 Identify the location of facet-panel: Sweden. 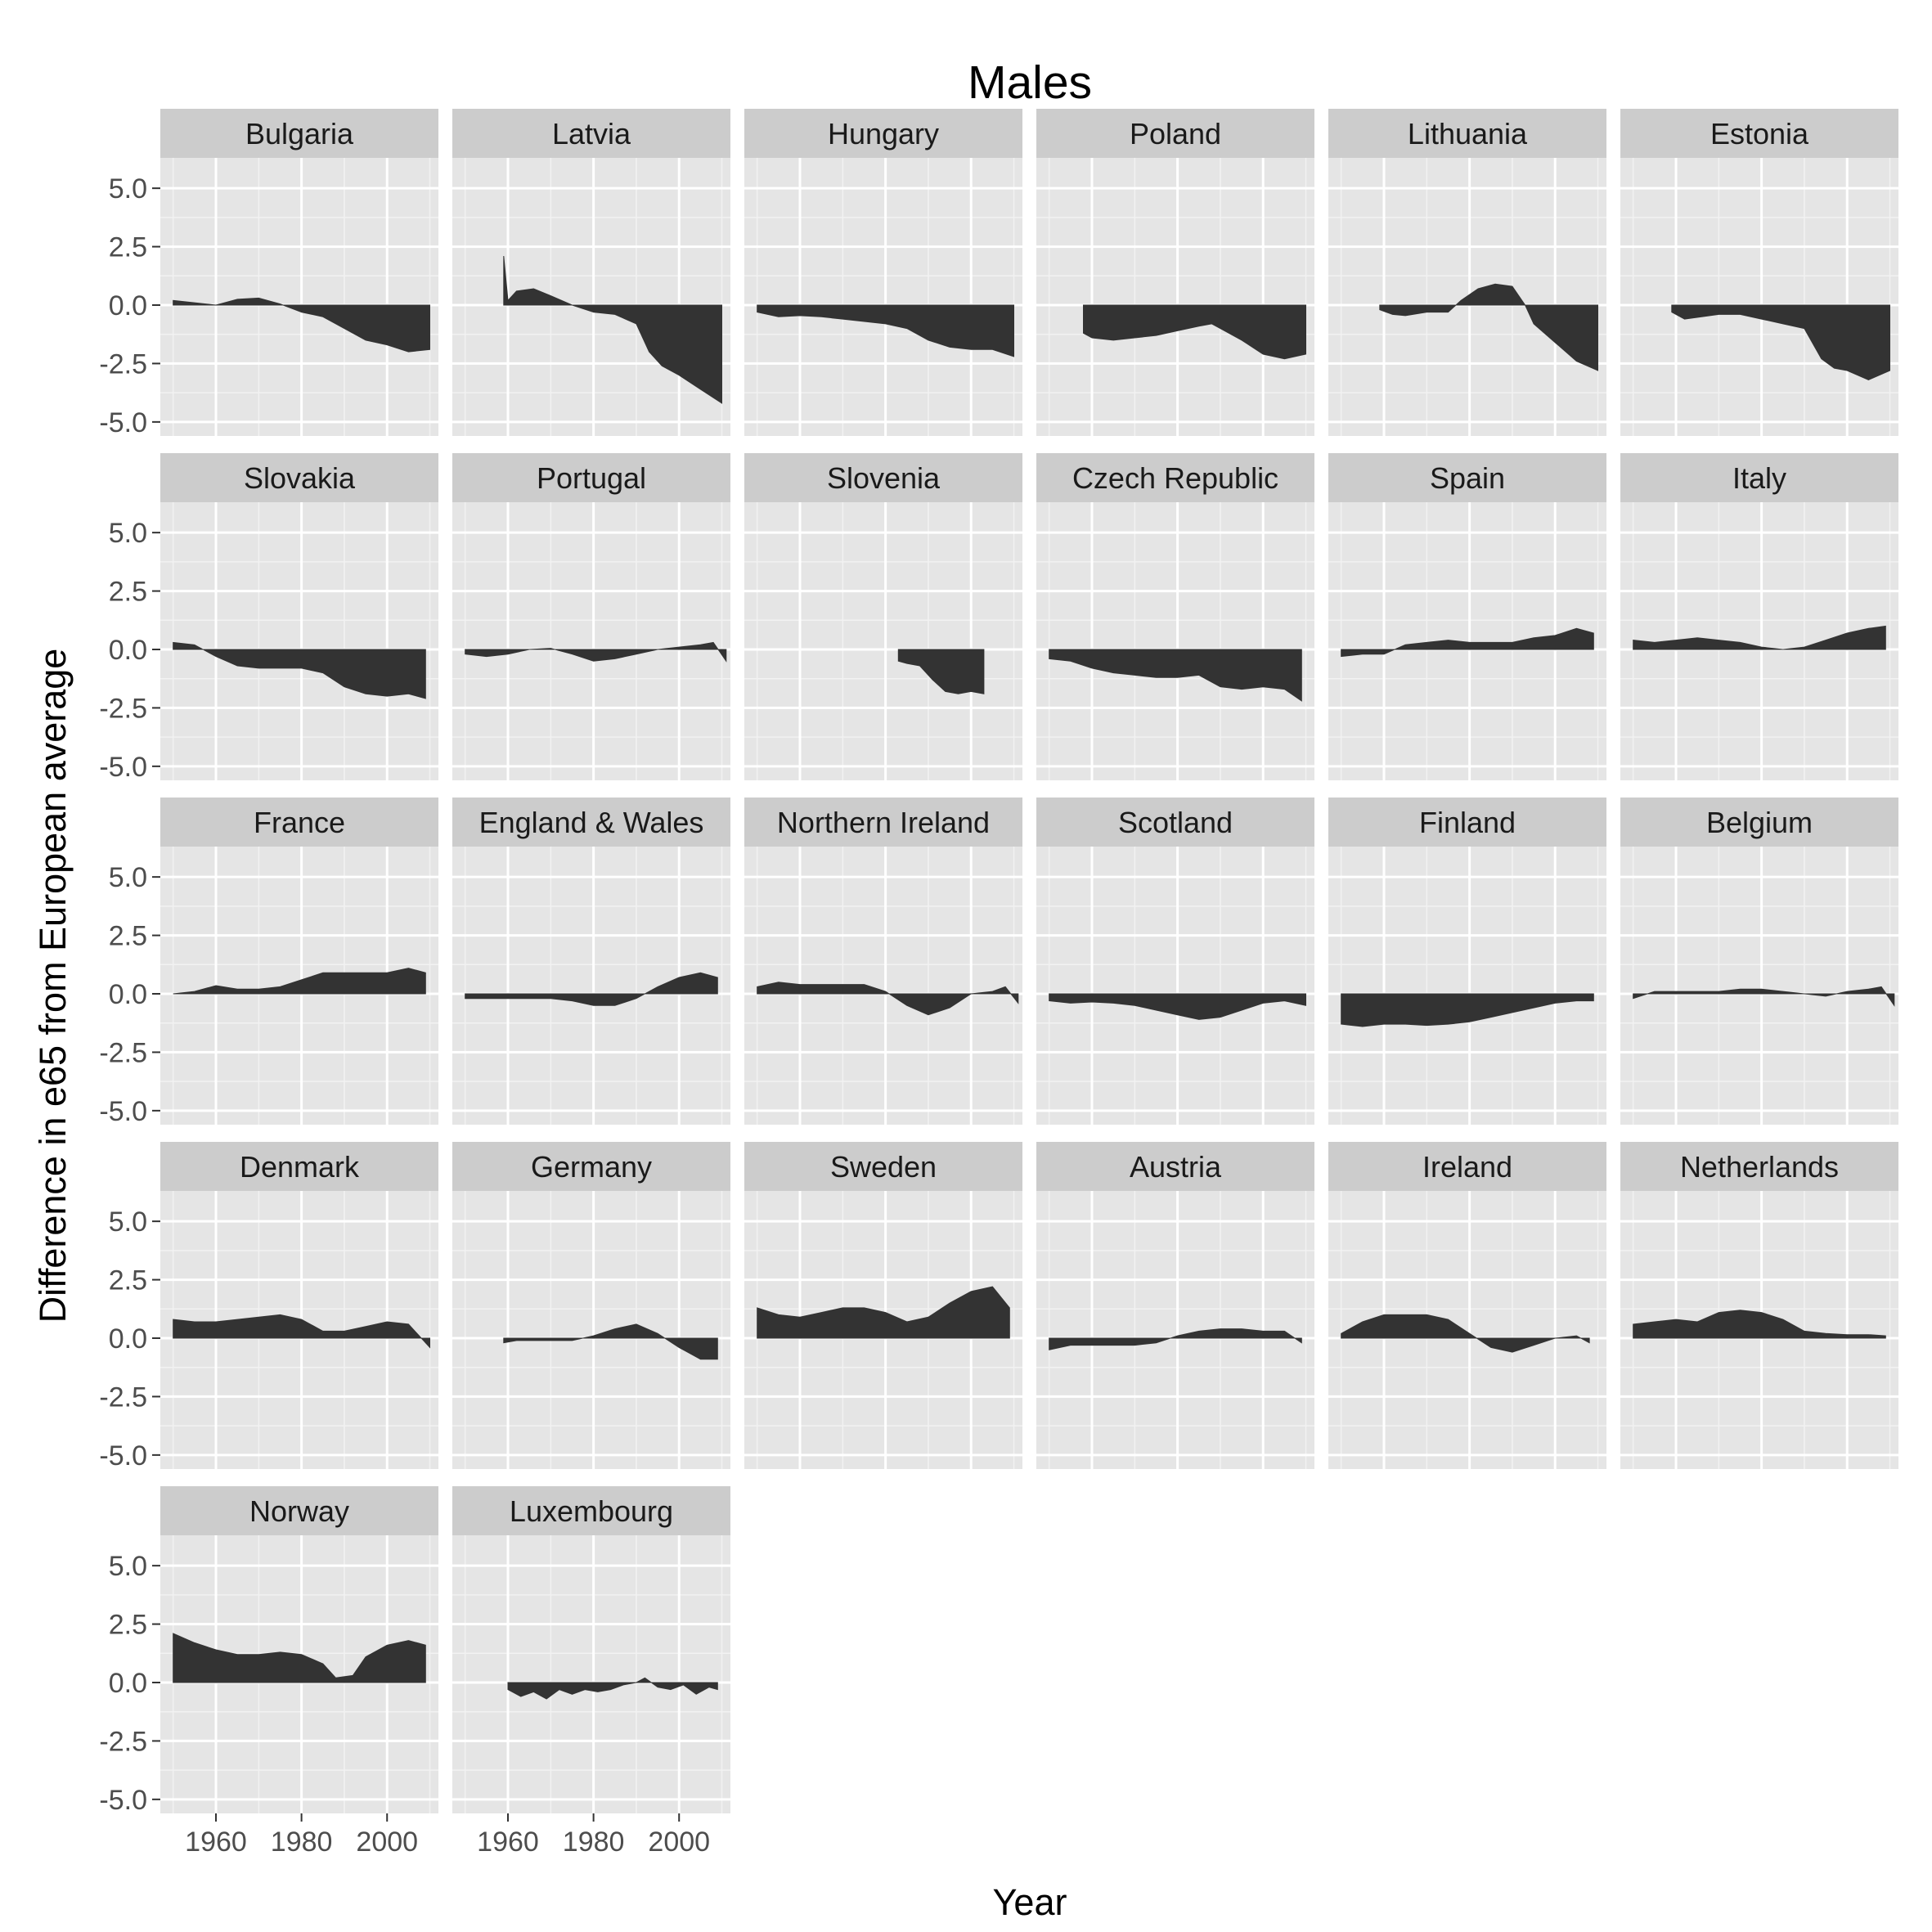
(883, 1306).